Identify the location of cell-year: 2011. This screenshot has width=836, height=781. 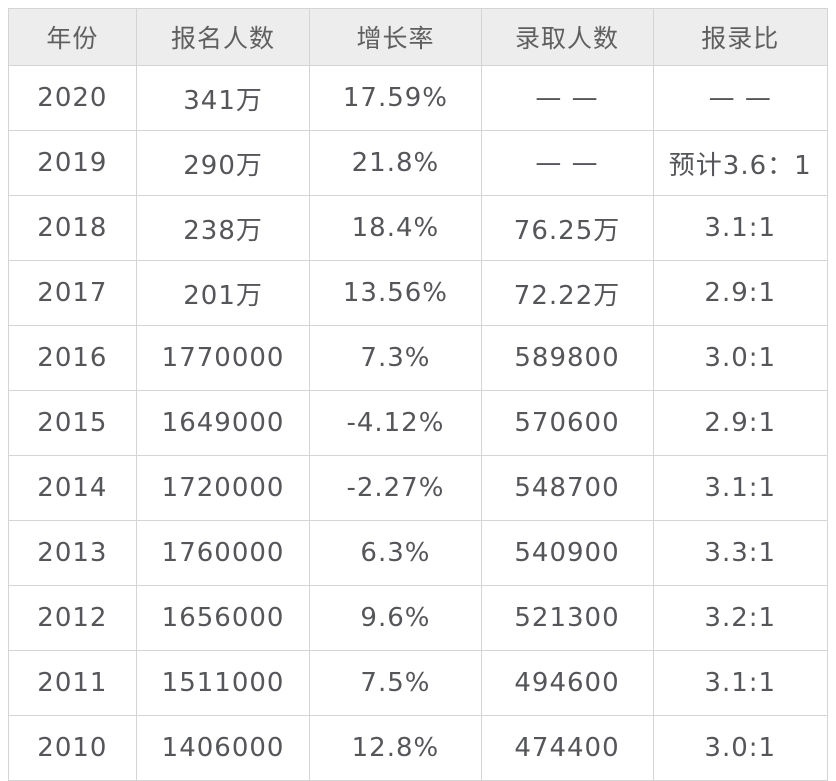
(72, 683).